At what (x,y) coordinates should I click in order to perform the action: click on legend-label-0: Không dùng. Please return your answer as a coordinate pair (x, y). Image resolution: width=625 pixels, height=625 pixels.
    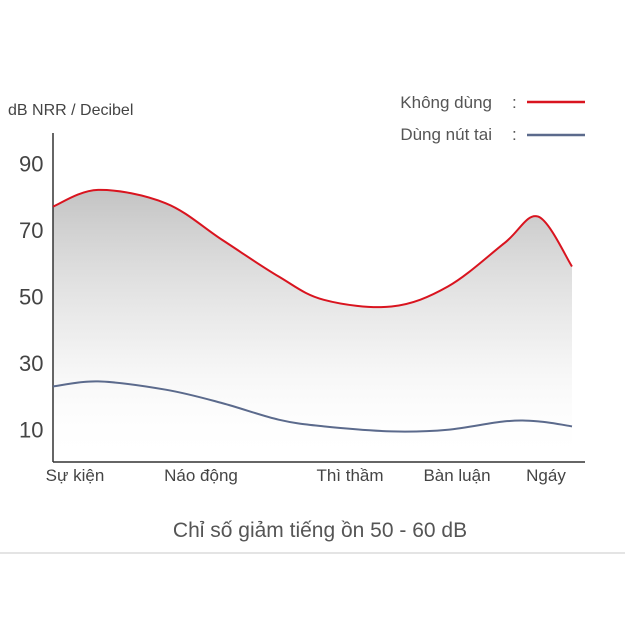
    Looking at the image, I should click on (446, 102).